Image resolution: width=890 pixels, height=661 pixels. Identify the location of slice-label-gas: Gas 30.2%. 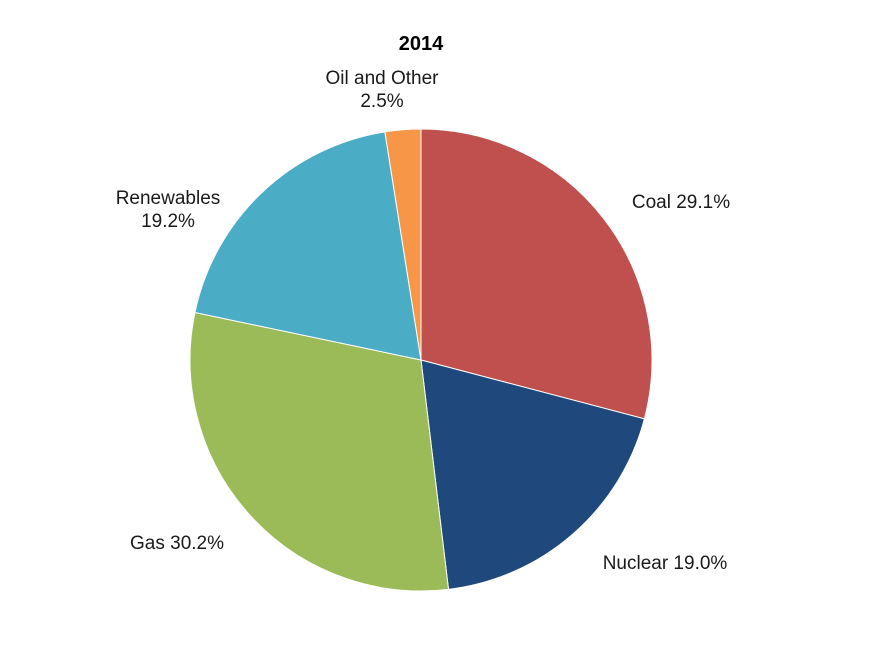
(177, 543).